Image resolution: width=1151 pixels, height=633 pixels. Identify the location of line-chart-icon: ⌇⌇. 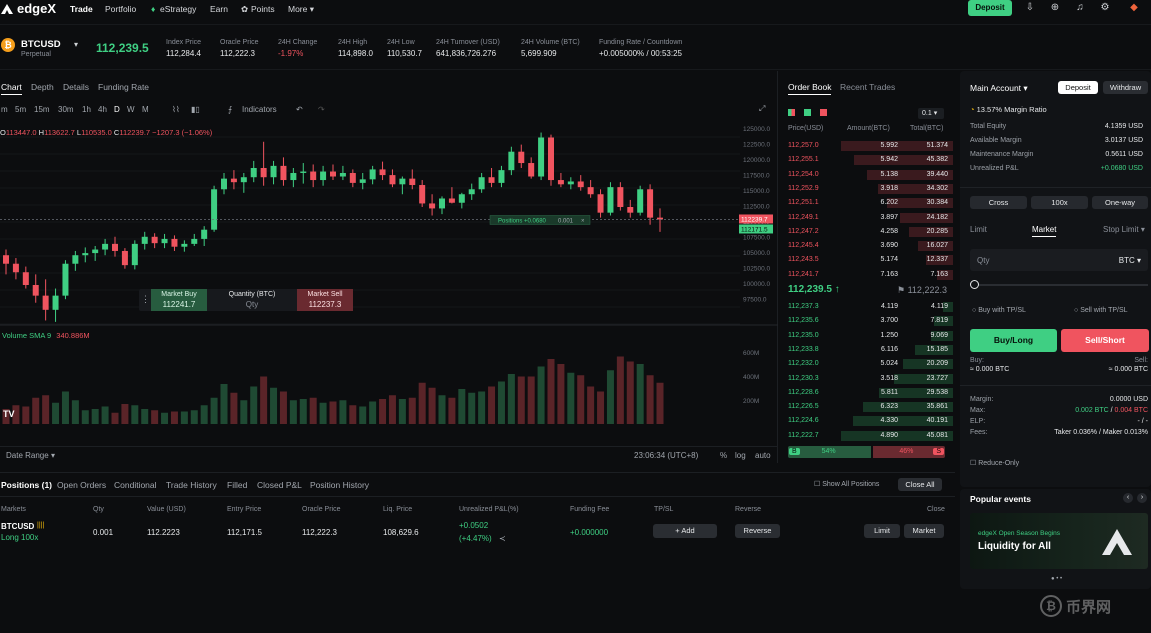
(176, 109).